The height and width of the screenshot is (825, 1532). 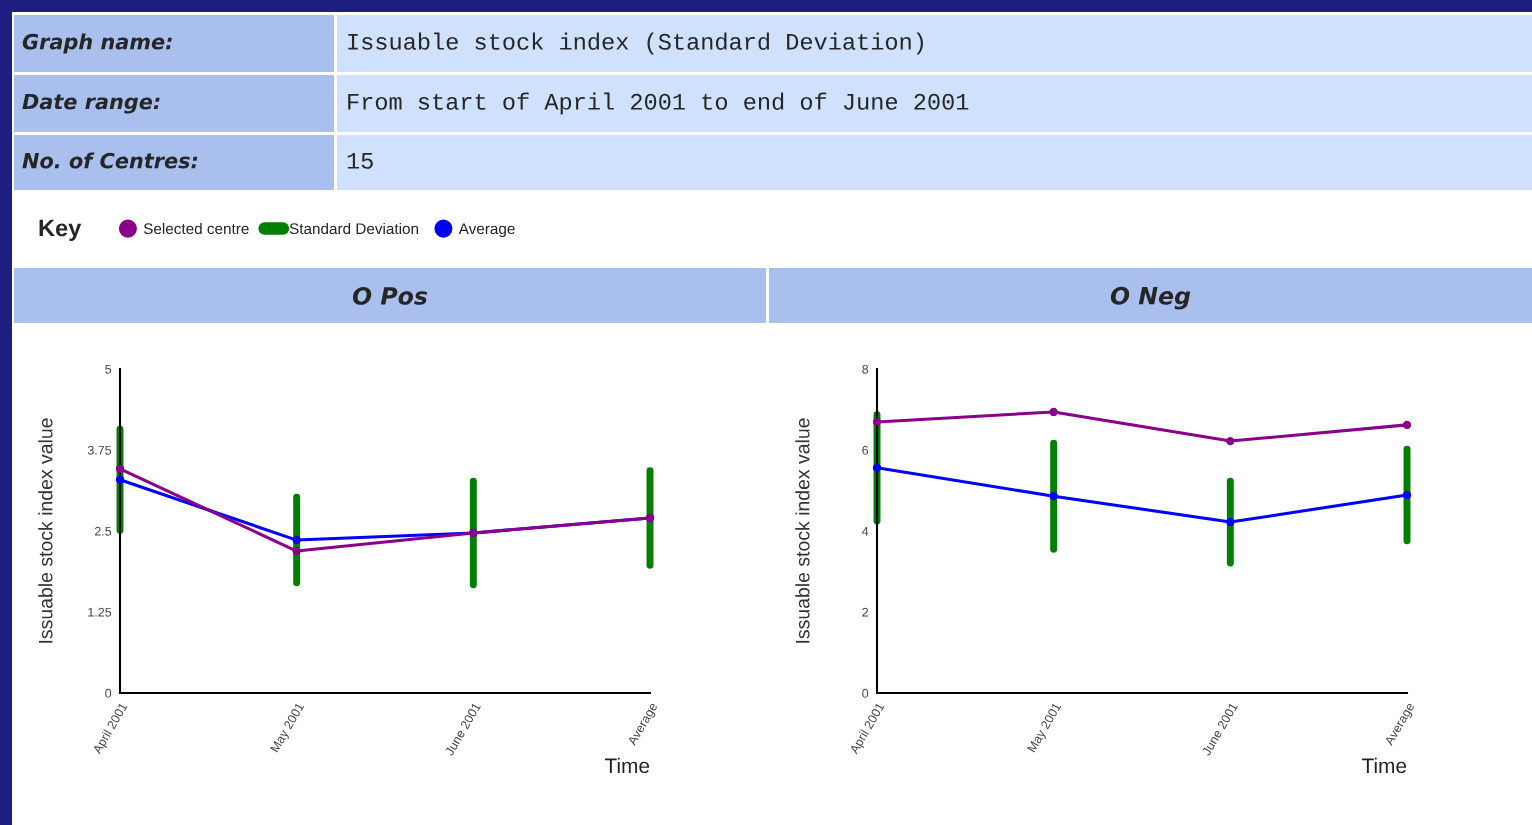 What do you see at coordinates (196, 228) in the screenshot?
I see `legend-label: Selected centre` at bounding box center [196, 228].